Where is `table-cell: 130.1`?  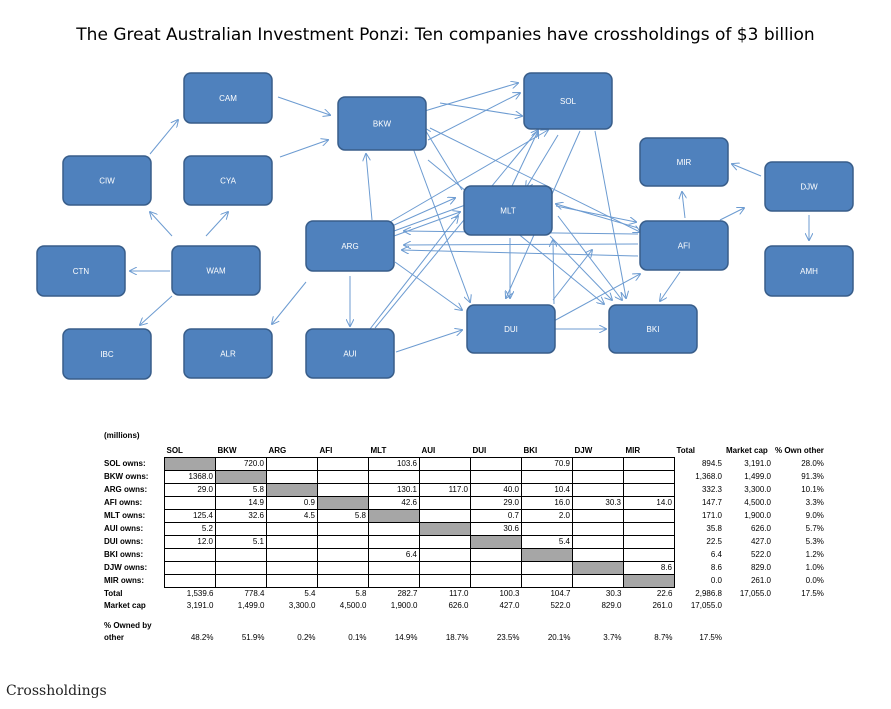
table-cell: 130.1 is located at coordinates (394, 490).